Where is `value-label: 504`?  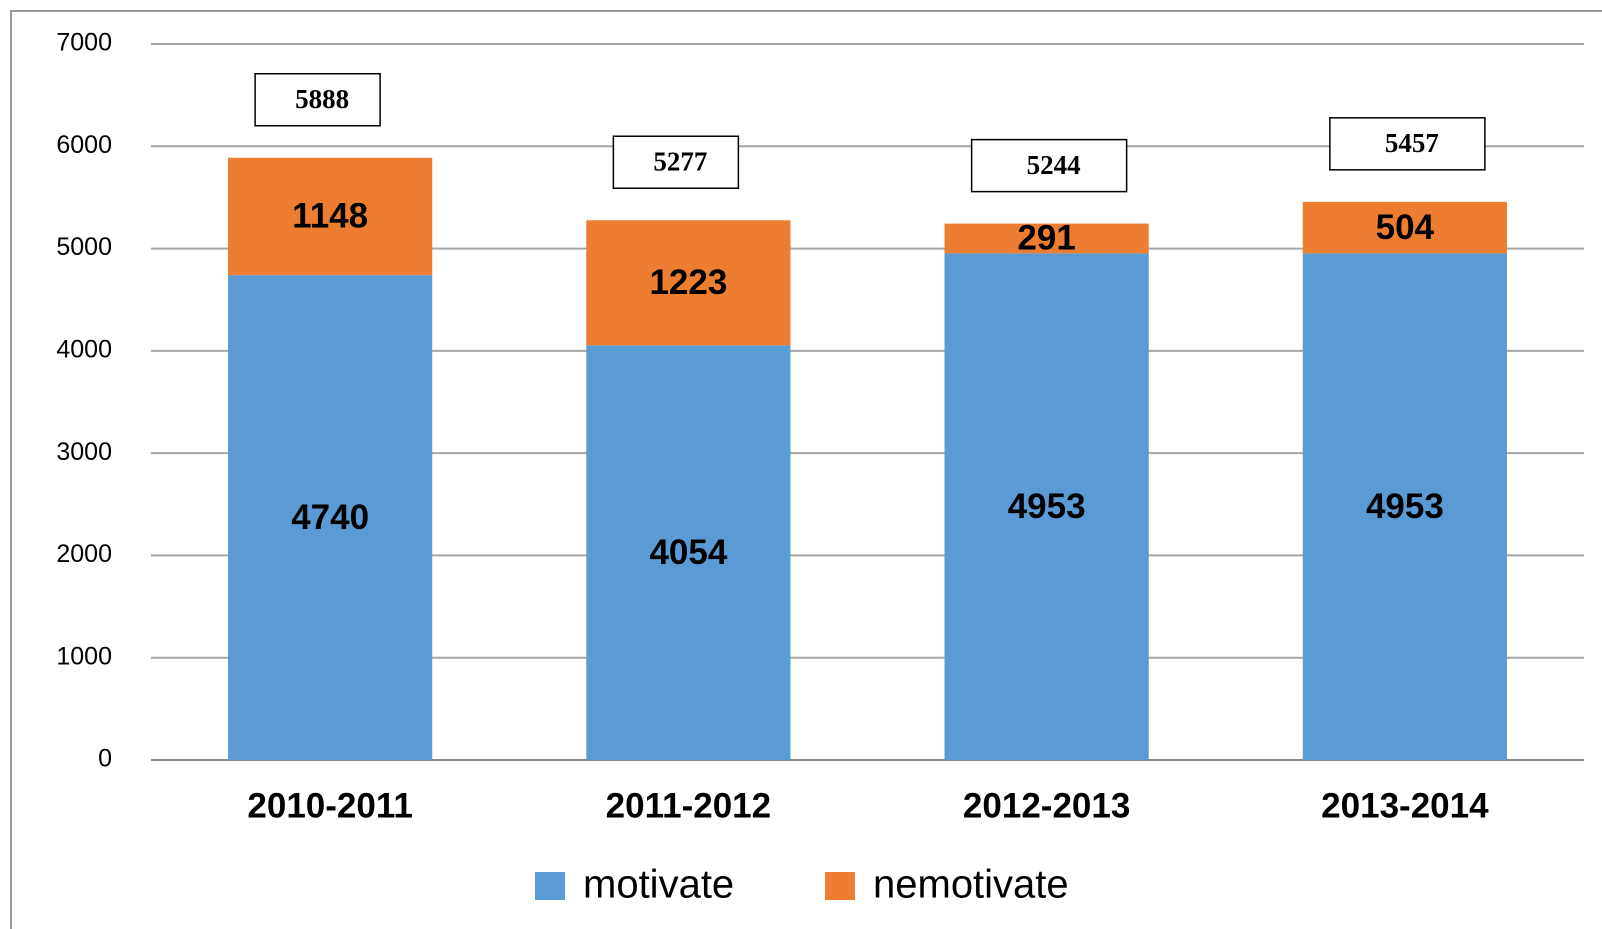 value-label: 504 is located at coordinates (1405, 227).